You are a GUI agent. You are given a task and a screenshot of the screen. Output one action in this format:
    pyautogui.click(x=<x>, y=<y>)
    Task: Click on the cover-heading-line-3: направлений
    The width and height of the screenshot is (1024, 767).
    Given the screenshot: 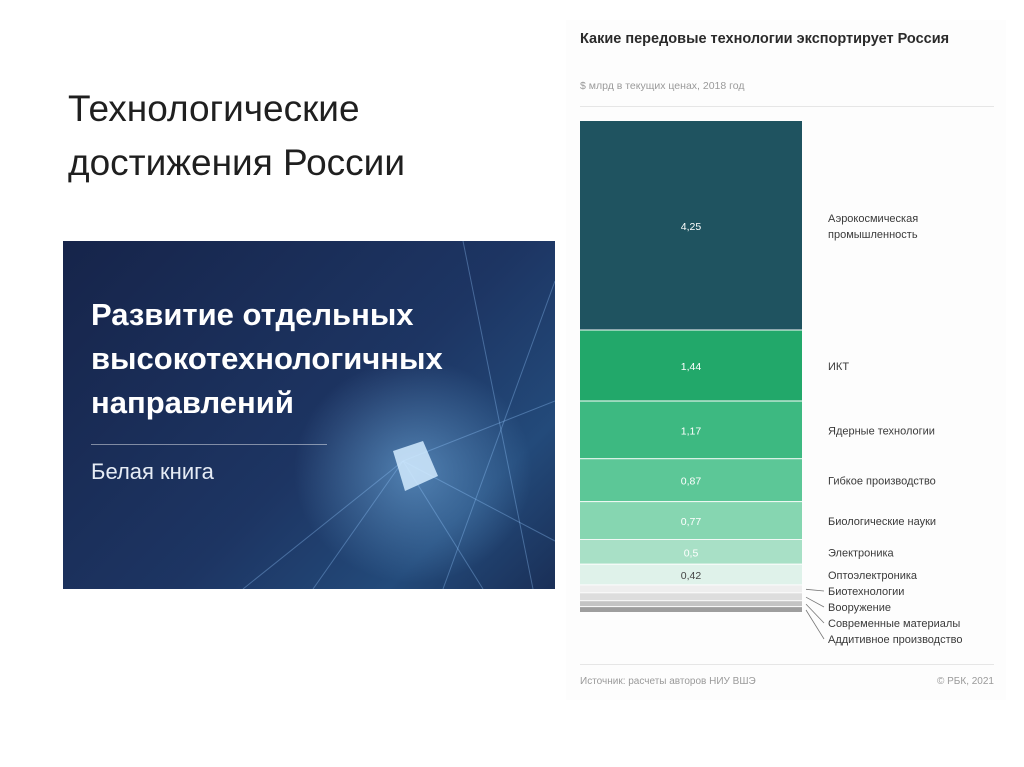 What is the action you would take?
    pyautogui.click(x=192, y=402)
    